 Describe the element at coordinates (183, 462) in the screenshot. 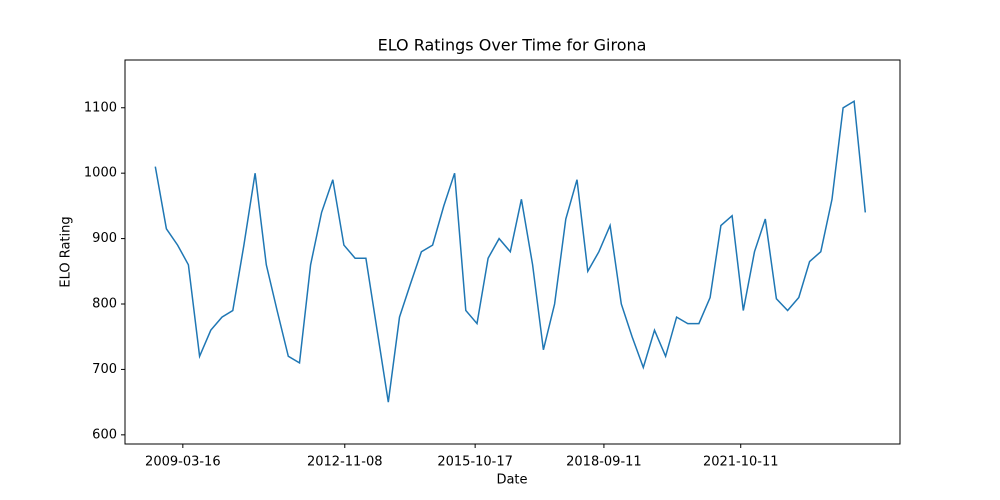

I see `x-tick-label: 2009-03-16` at that location.